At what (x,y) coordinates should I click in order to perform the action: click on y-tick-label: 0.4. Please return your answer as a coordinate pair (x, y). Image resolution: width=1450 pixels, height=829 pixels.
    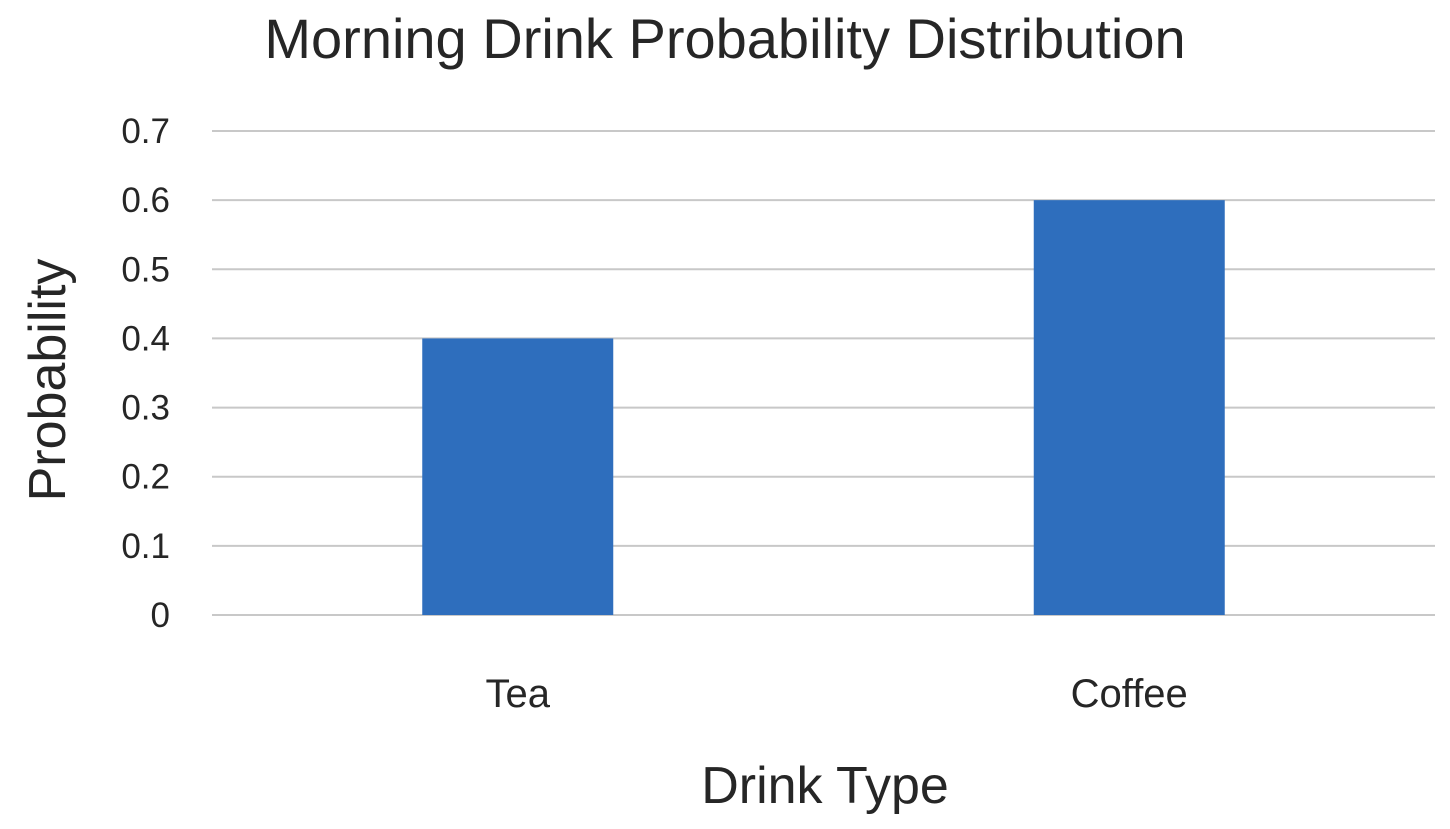
    Looking at the image, I should click on (145, 338).